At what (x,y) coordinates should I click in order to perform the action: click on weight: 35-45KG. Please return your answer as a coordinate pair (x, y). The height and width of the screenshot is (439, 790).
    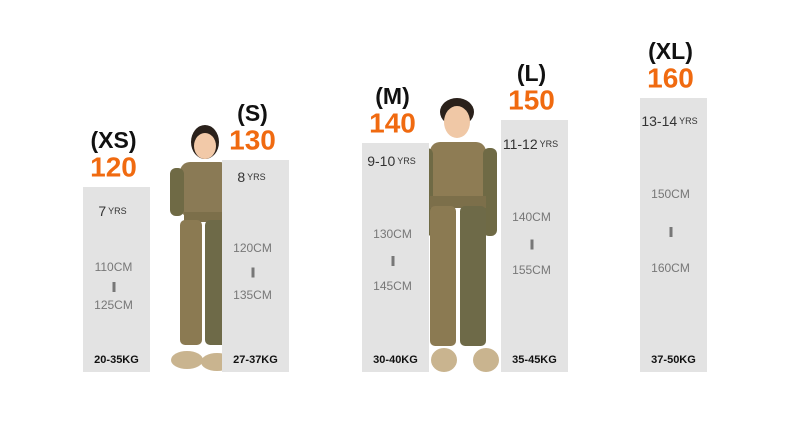
    Looking at the image, I should click on (534, 360).